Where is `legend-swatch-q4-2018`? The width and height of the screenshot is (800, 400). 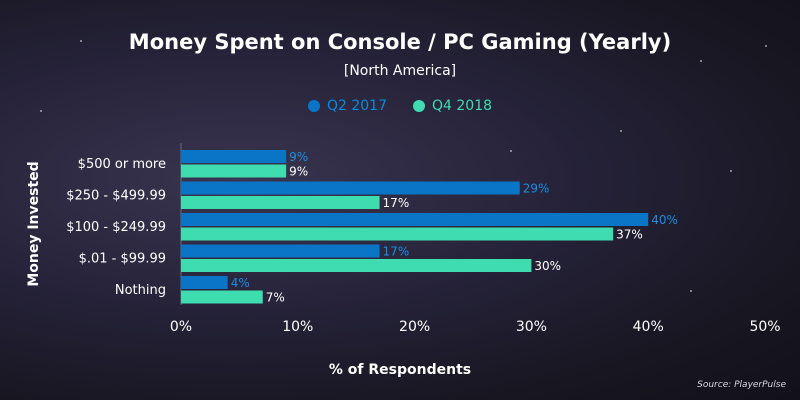 legend-swatch-q4-2018 is located at coordinates (419, 106).